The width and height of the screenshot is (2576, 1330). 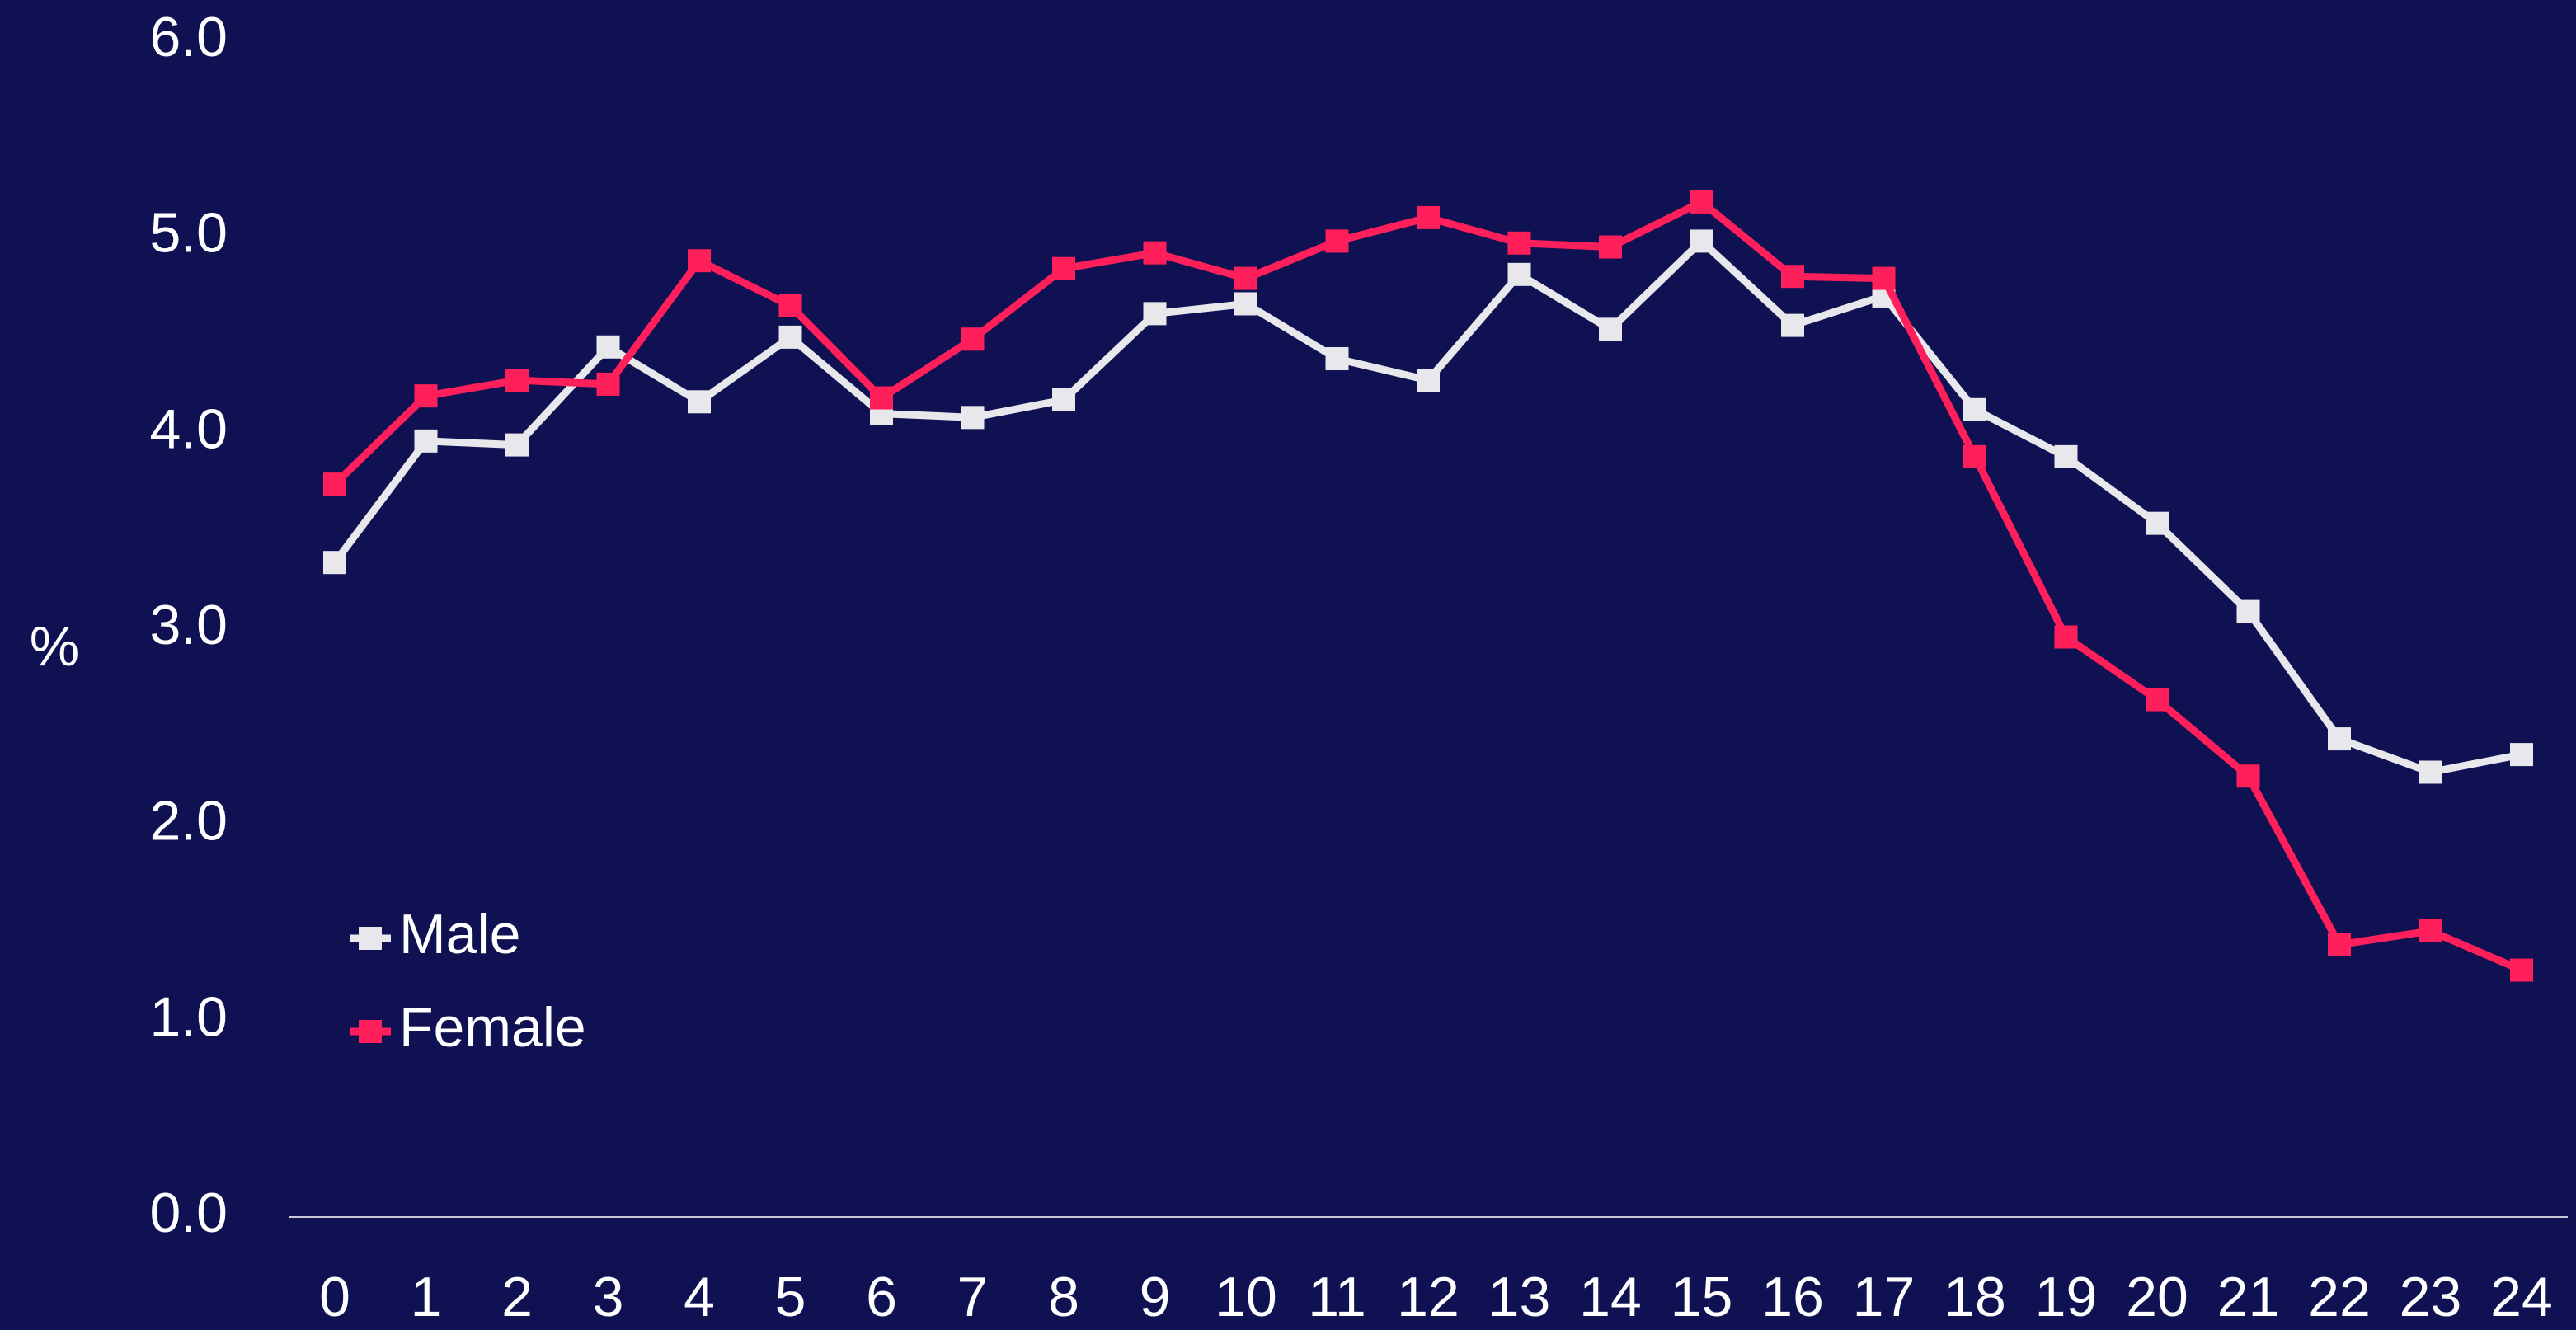 What do you see at coordinates (699, 1297) in the screenshot?
I see `x-tick-label: 4` at bounding box center [699, 1297].